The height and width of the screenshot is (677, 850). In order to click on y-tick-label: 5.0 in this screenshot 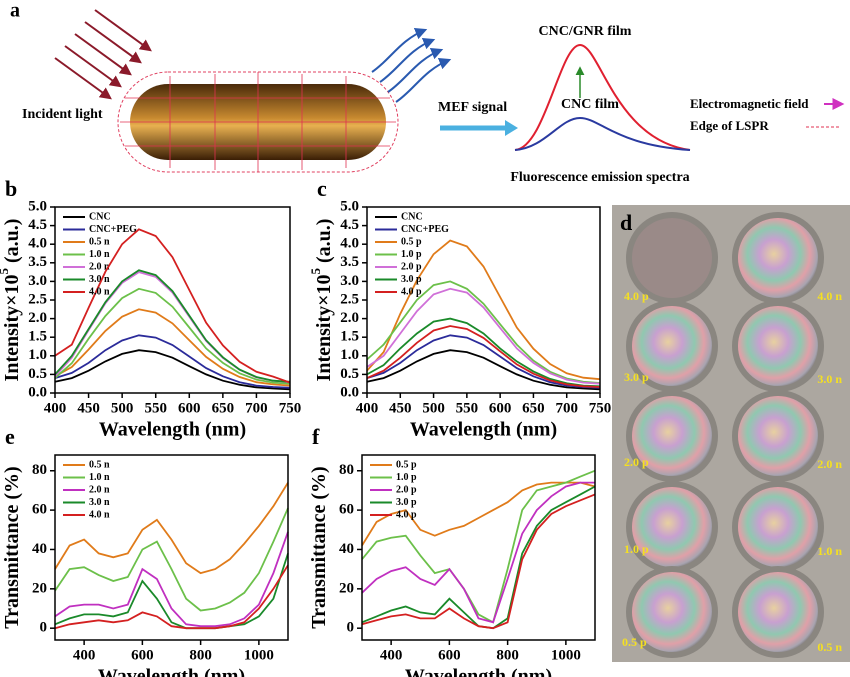, I will do `click(37, 206)`.